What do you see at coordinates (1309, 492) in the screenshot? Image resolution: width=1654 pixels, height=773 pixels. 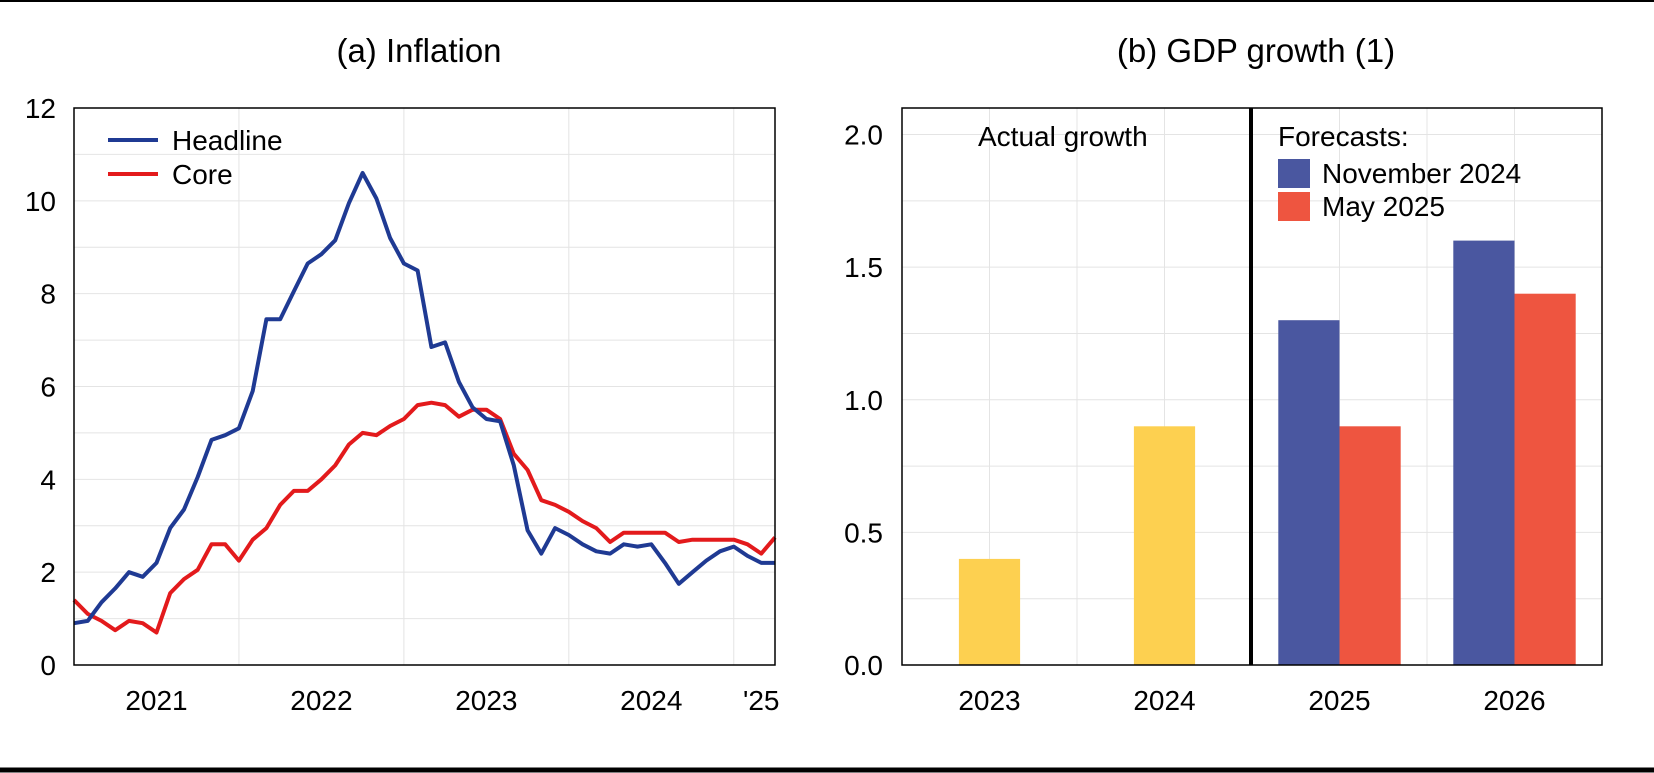 I see `gdp-bar-november-2024-2025` at bounding box center [1309, 492].